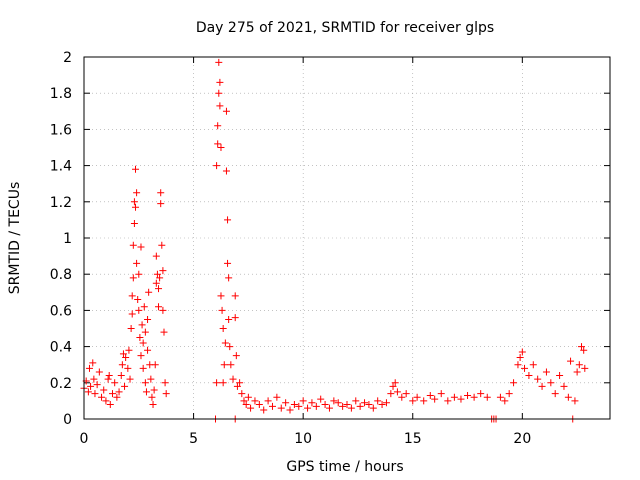 The image size is (640, 480). I want to click on x-axis-label: GPS time / hours, so click(344, 467).